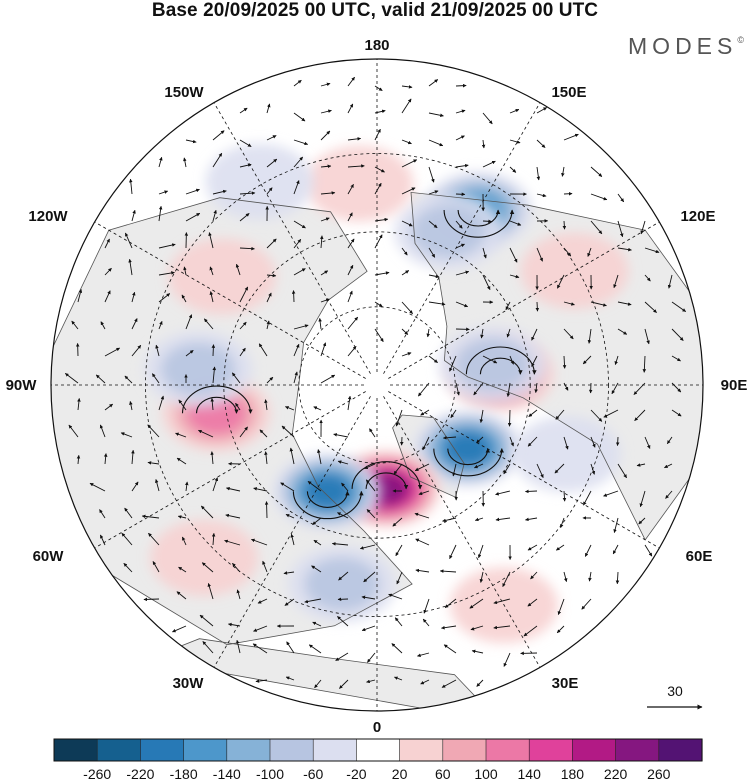  I want to click on colorbar-tick: -180, so click(184, 774).